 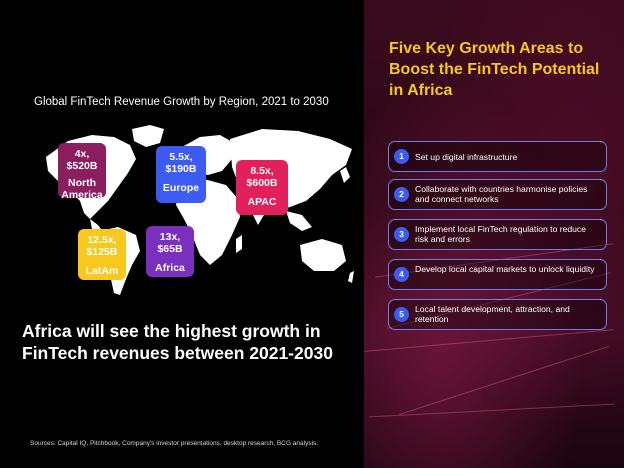 I want to click on badge-region: North America, so click(x=82, y=189).